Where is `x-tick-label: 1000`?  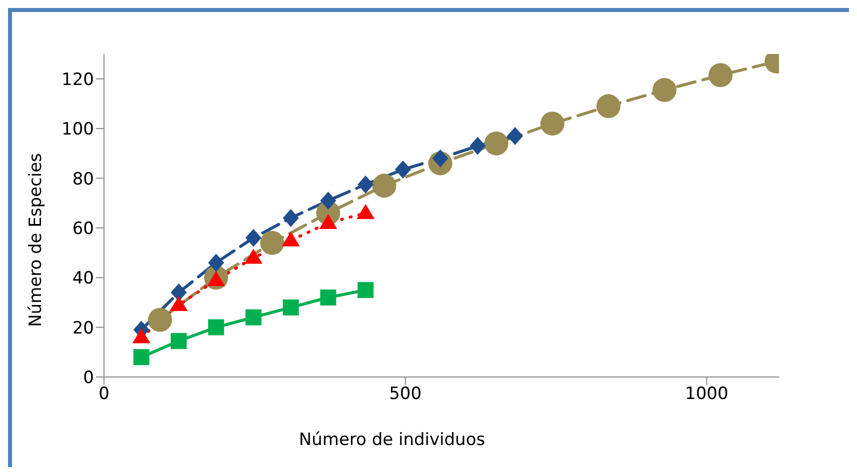
x-tick-label: 1000 is located at coordinates (706, 394).